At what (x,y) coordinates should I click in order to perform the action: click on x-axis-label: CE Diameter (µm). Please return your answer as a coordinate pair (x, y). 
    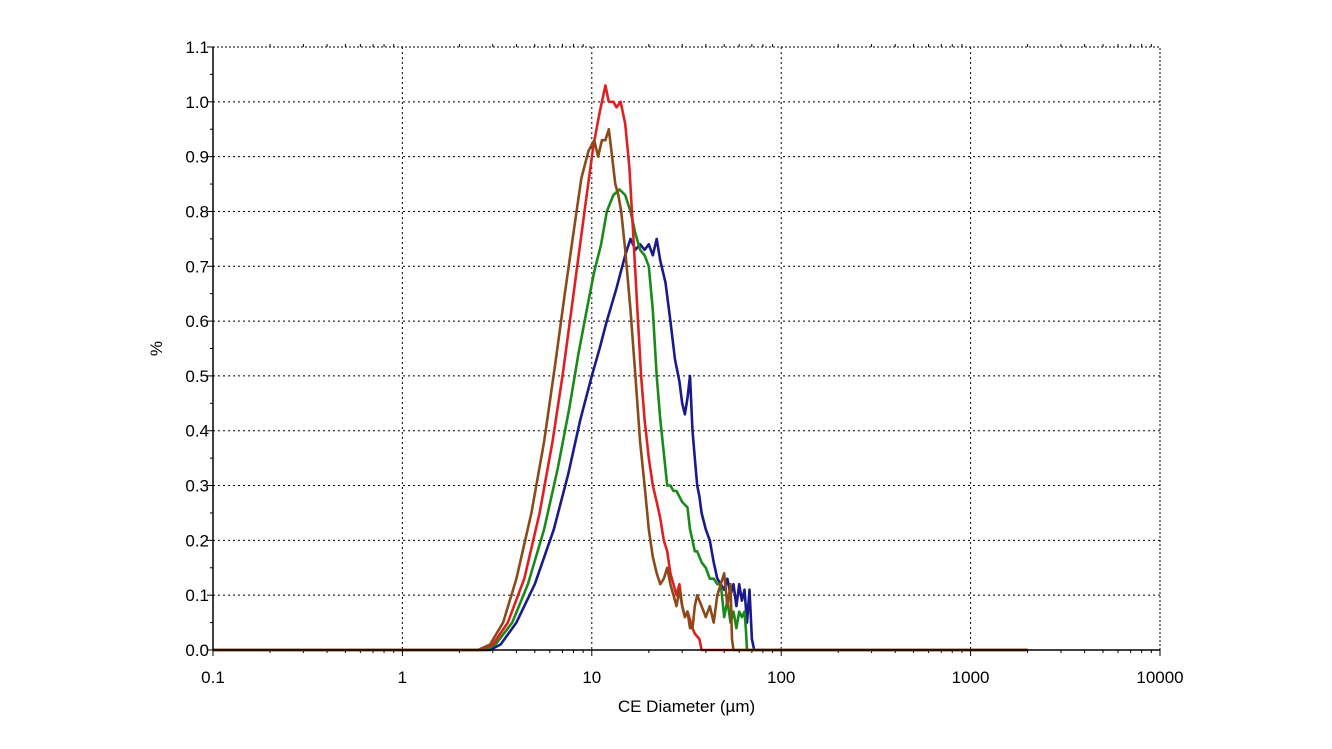
    Looking at the image, I should click on (686, 706).